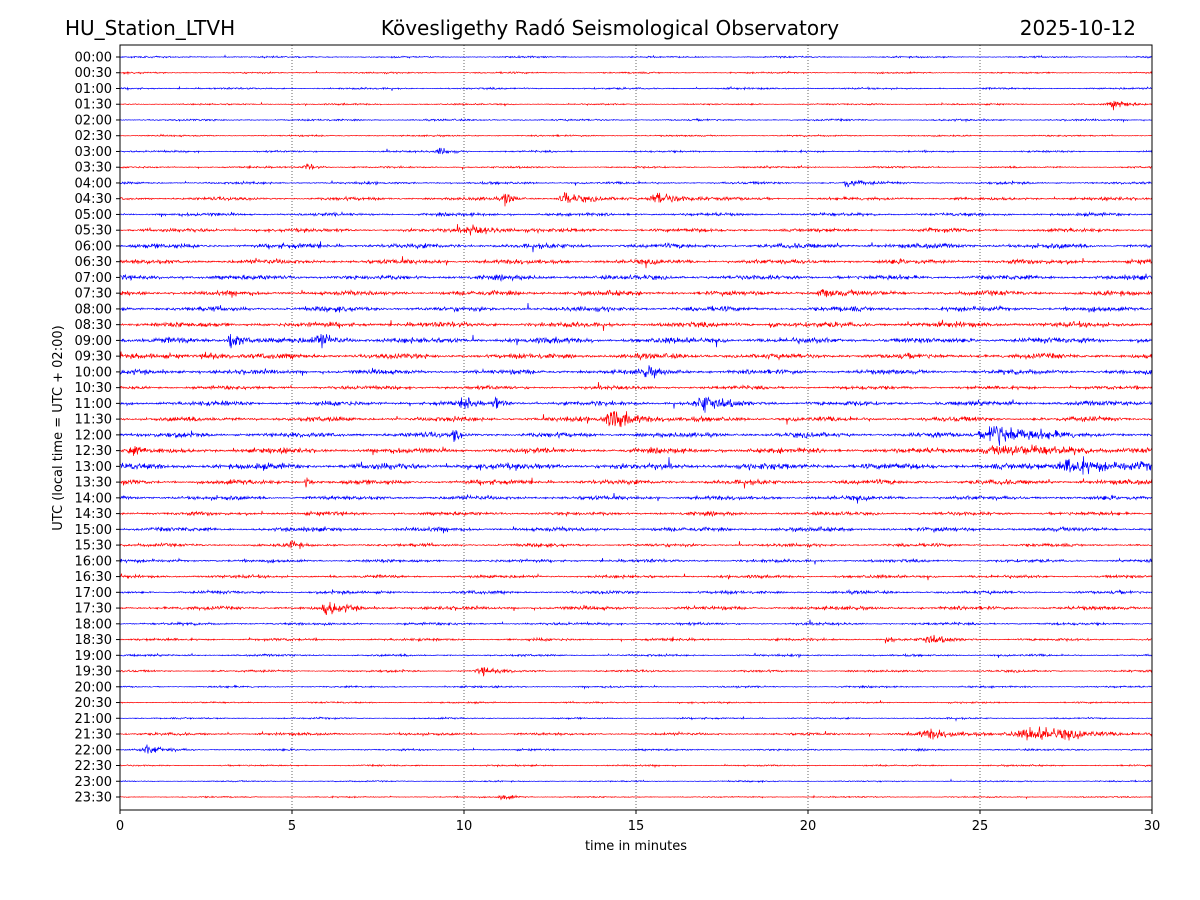 Image resolution: width=1200 pixels, height=900 pixels. I want to click on y-tick-label: 04:30, so click(93, 199).